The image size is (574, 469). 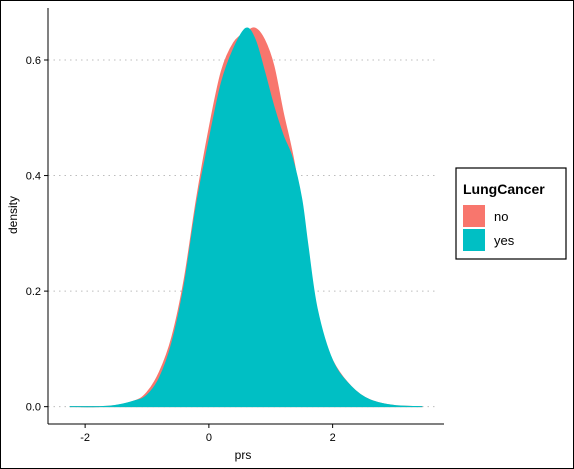 What do you see at coordinates (33, 292) in the screenshot?
I see `y-tick-label-1: 0.2` at bounding box center [33, 292].